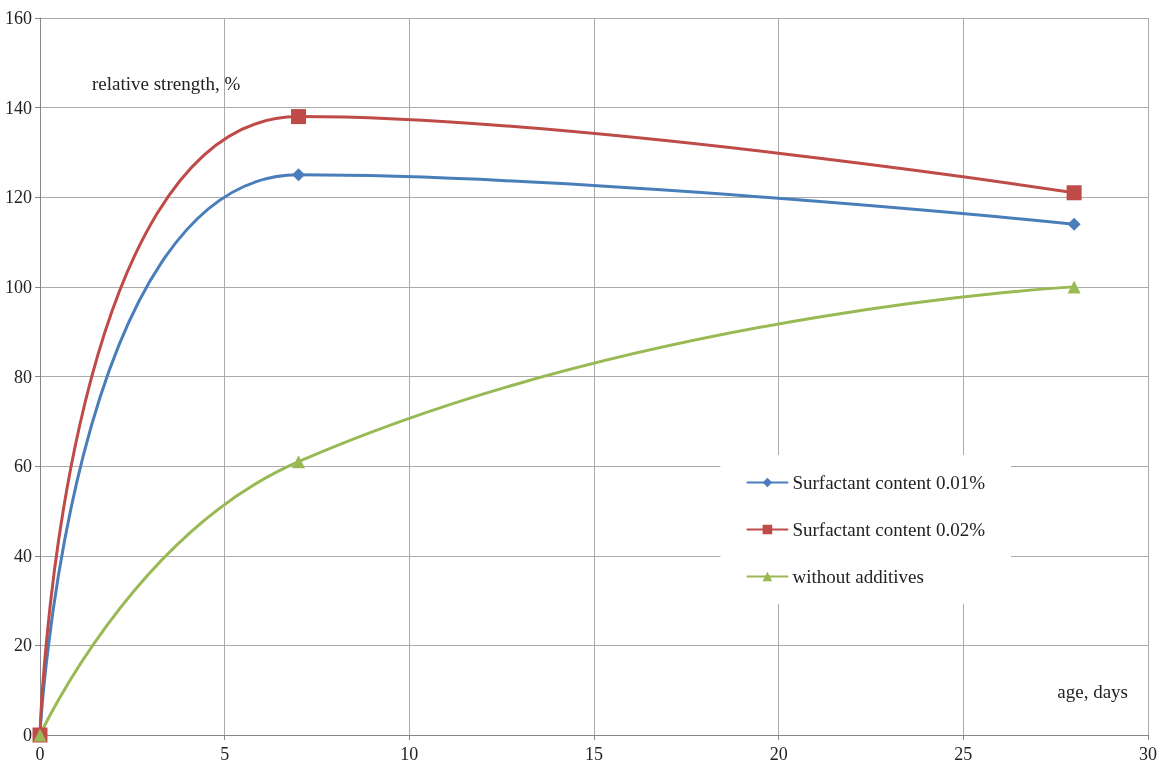  What do you see at coordinates (18, 107) in the screenshot?
I see `y-tick-label: 140` at bounding box center [18, 107].